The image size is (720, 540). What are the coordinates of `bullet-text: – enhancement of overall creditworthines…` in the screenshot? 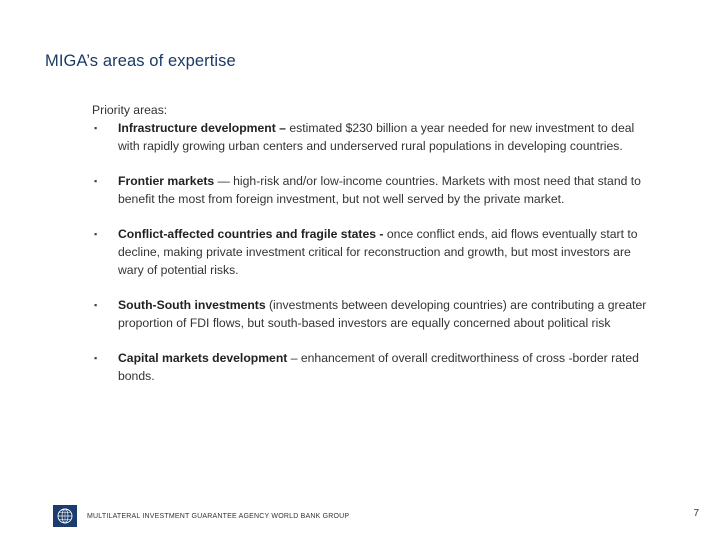 It's located at (378, 367).